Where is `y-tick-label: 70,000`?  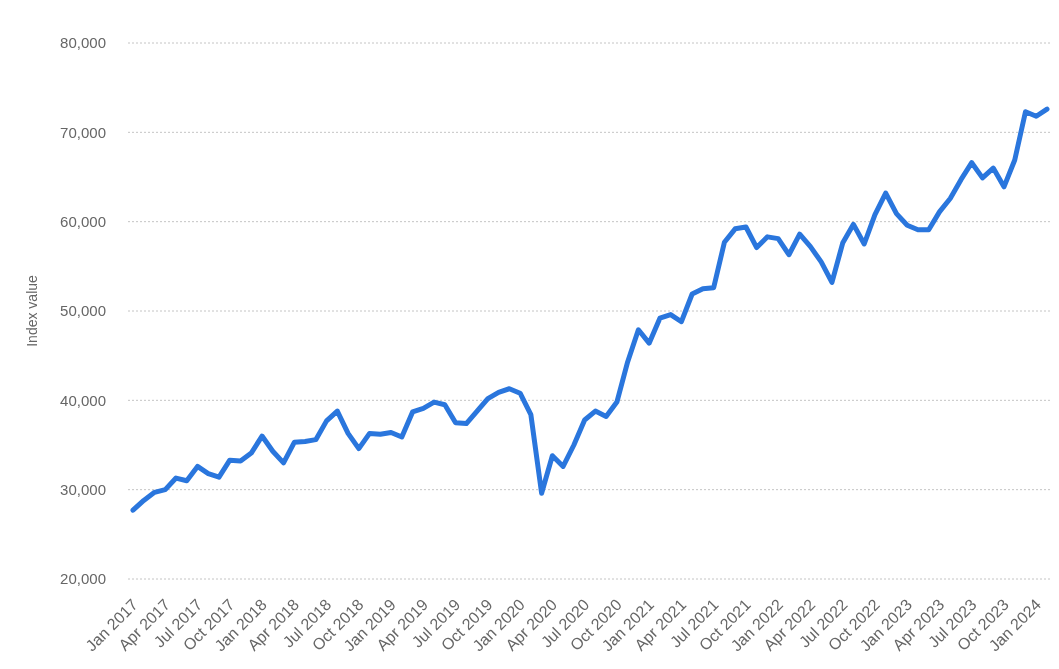
y-tick-label: 70,000 is located at coordinates (83, 132).